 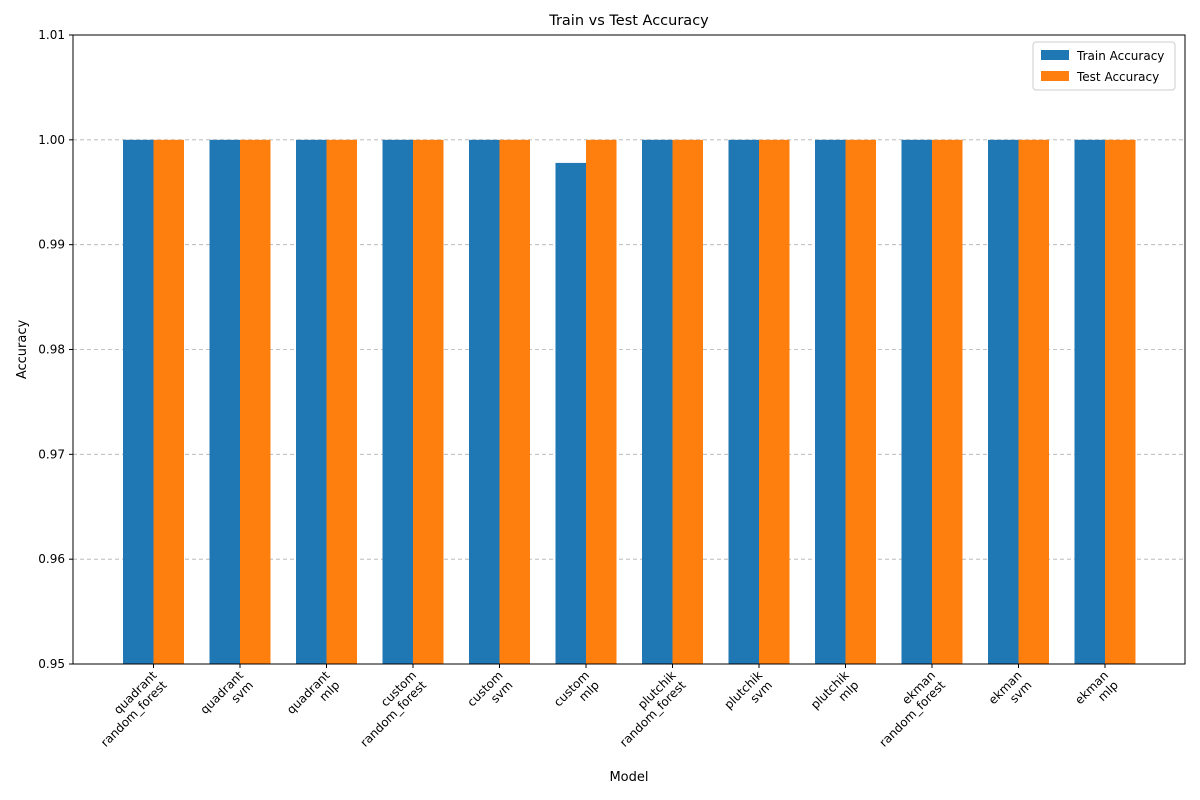 What do you see at coordinates (1104, 66) in the screenshot?
I see `legend: Train Accuracy Test Accuracy` at bounding box center [1104, 66].